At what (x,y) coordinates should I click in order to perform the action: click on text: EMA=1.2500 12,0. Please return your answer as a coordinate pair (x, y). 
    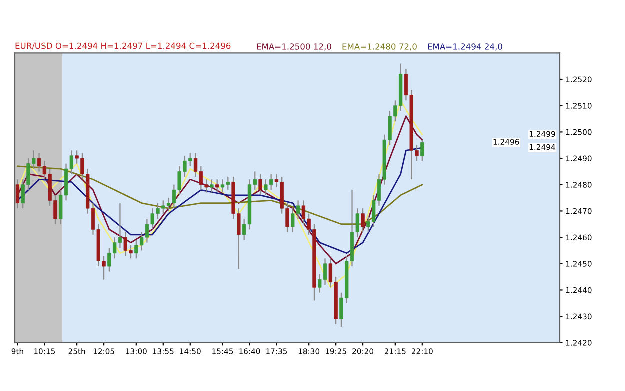
    Looking at the image, I should click on (294, 47).